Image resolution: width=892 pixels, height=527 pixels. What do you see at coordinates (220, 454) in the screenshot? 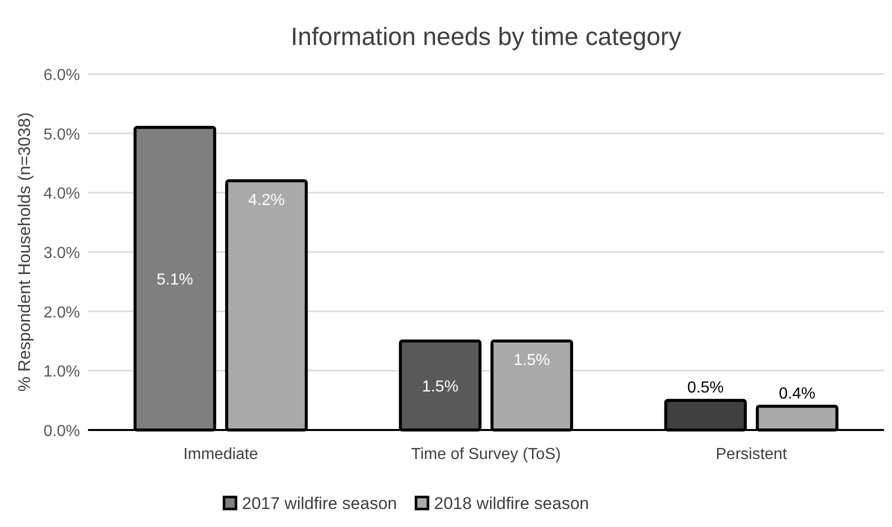
I see `x-tick-label: Immediate` at bounding box center [220, 454].